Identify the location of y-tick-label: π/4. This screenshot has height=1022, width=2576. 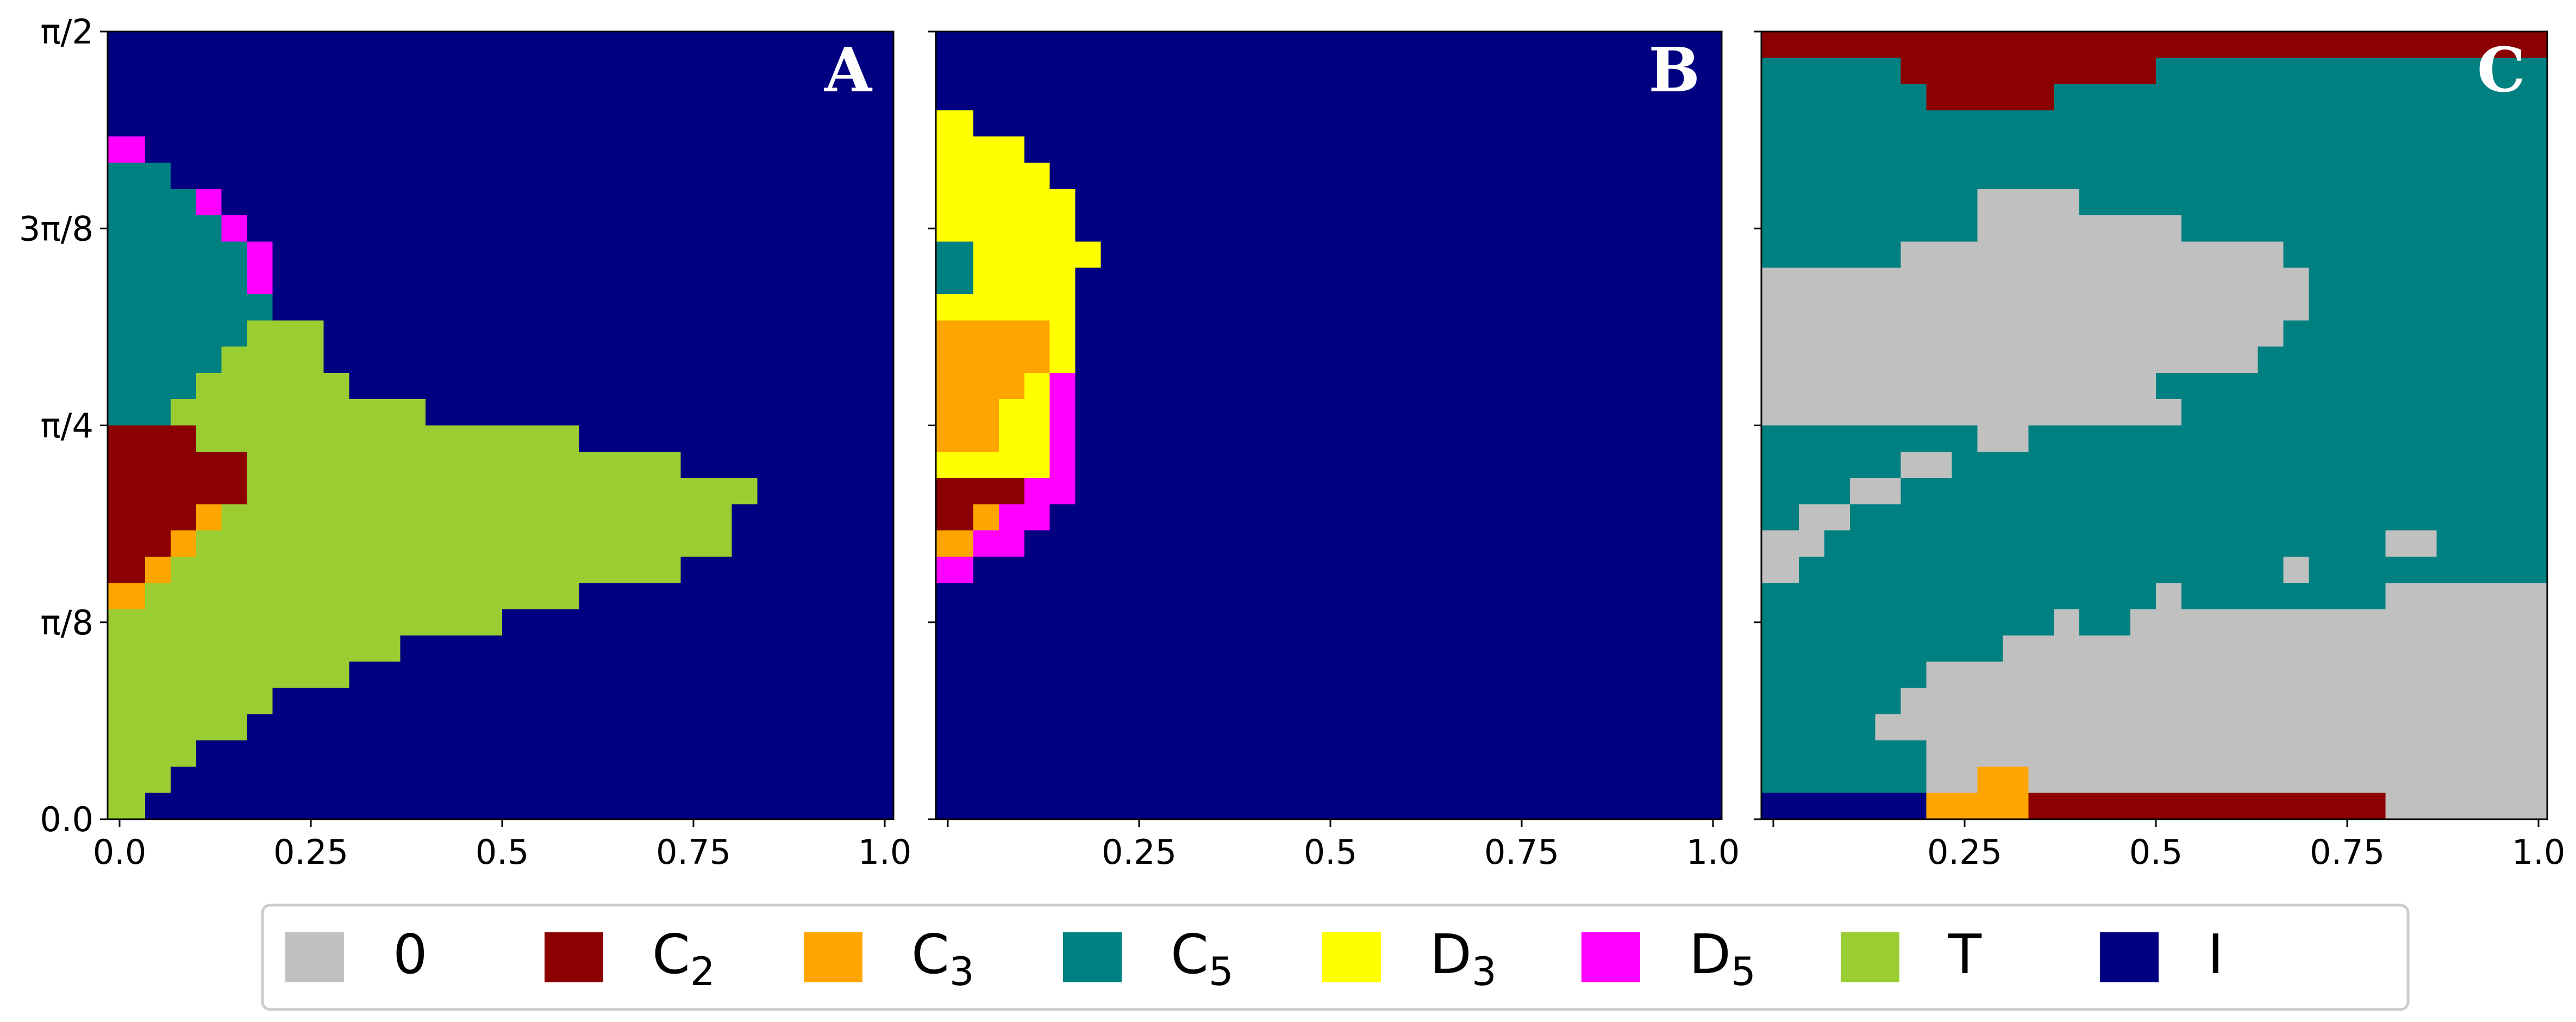
(66, 426).